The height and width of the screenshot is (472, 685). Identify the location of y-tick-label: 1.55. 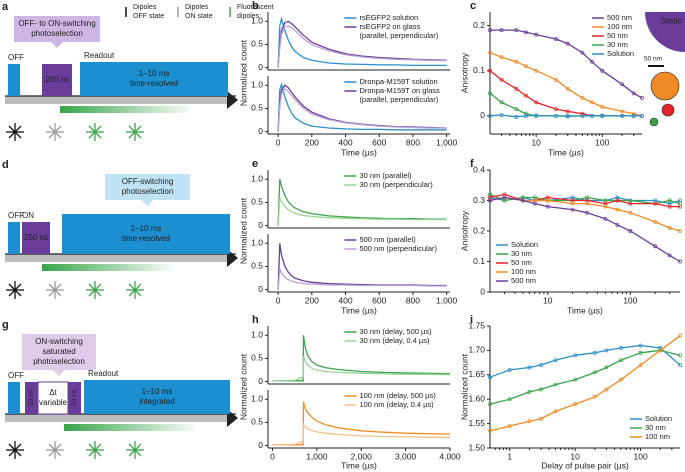
(476, 423).